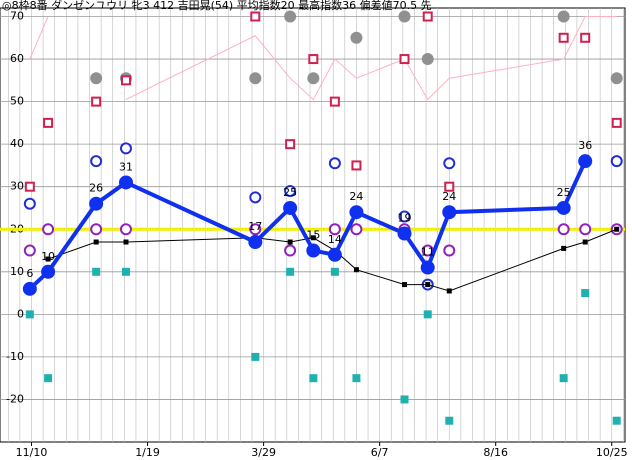 The width and height of the screenshot is (632, 460). Describe the element at coordinates (32, 452) in the screenshot. I see `x-tick-label: 11/10` at that location.